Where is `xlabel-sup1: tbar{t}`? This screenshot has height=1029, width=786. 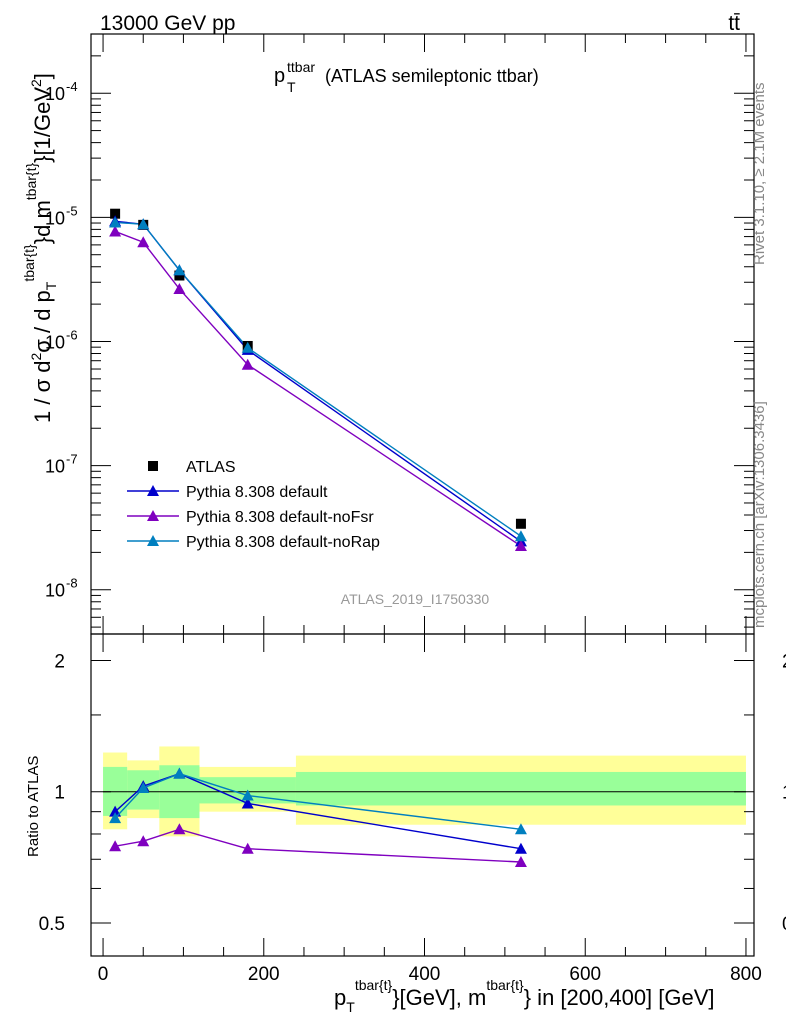
xlabel-sup1: tbar{t} is located at coordinates (374, 985).